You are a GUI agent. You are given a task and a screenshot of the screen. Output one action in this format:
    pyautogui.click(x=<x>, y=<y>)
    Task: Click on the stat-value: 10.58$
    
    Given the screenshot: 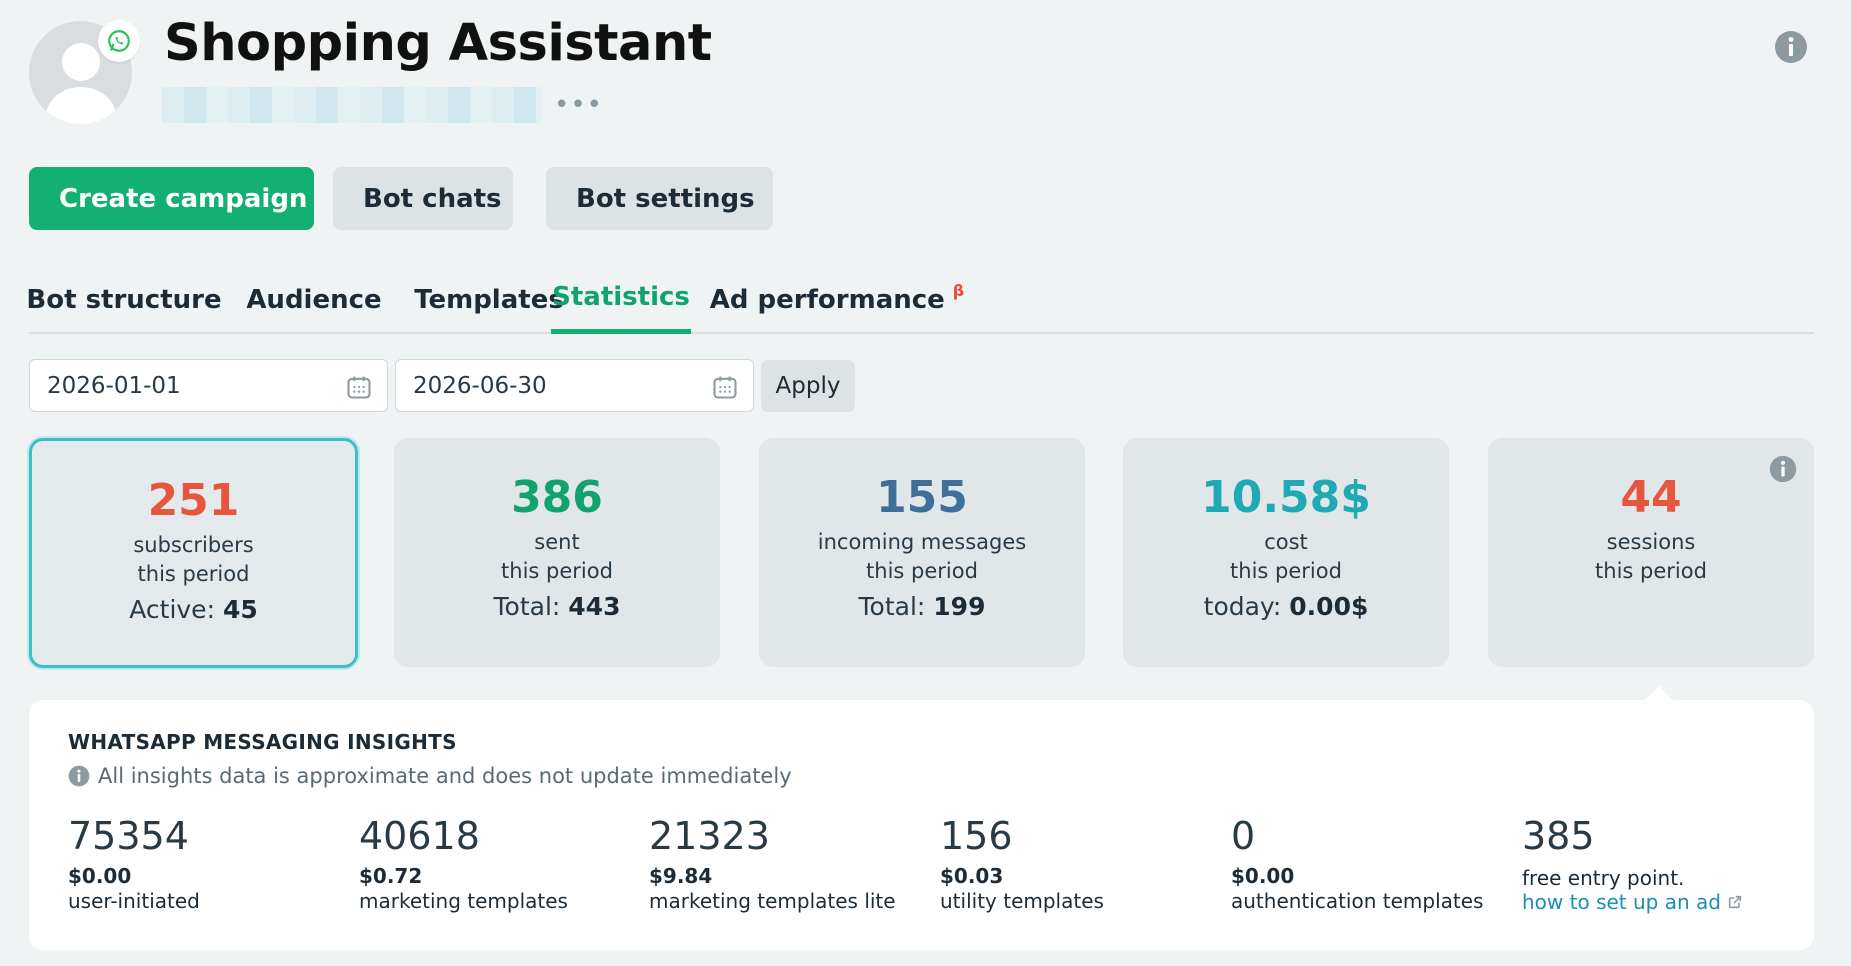 What is the action you would take?
    pyautogui.click(x=1286, y=497)
    